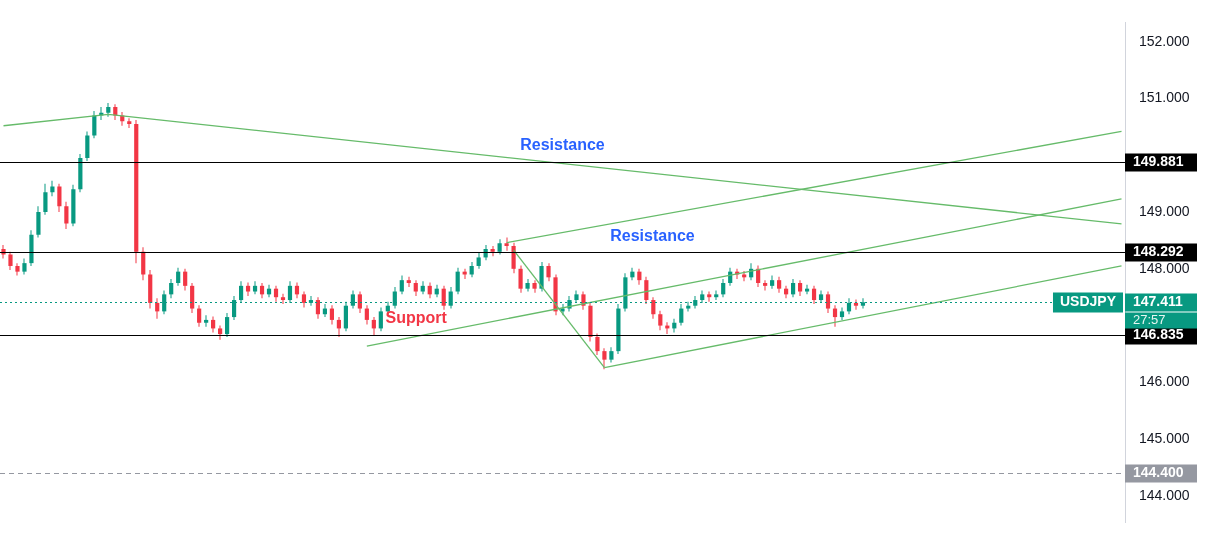  What do you see at coordinates (1088, 301) in the screenshot?
I see `annotation: USDJPY` at bounding box center [1088, 301].